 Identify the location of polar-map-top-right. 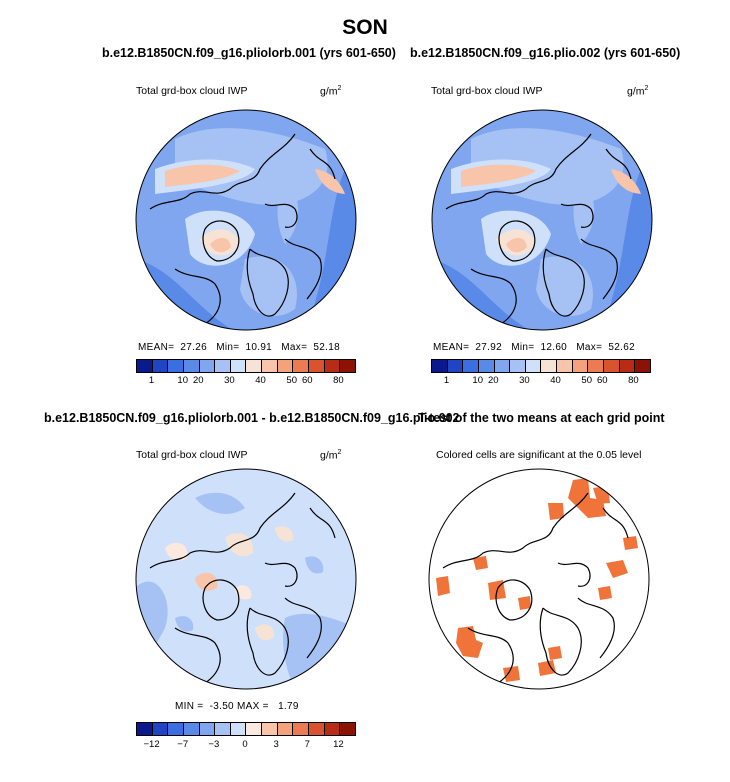
(542, 220).